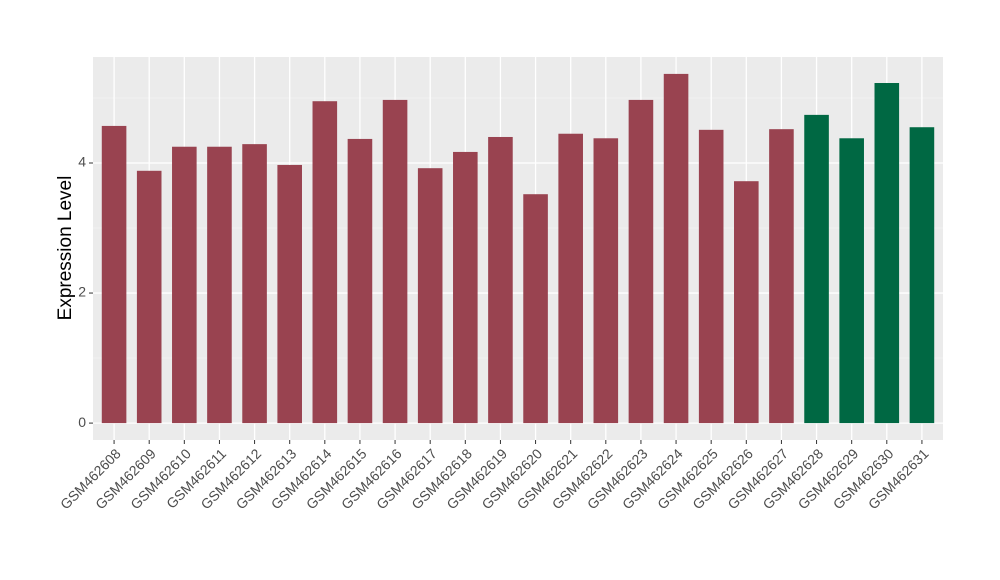  I want to click on y-axis-title: Expression Level, so click(65, 248).